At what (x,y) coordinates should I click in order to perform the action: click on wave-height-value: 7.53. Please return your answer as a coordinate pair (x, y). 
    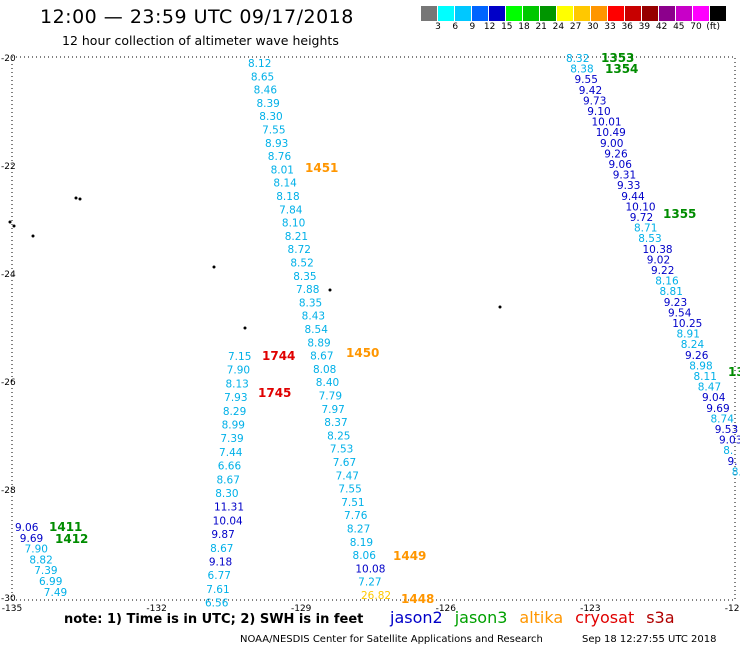
    Looking at the image, I should click on (341, 450).